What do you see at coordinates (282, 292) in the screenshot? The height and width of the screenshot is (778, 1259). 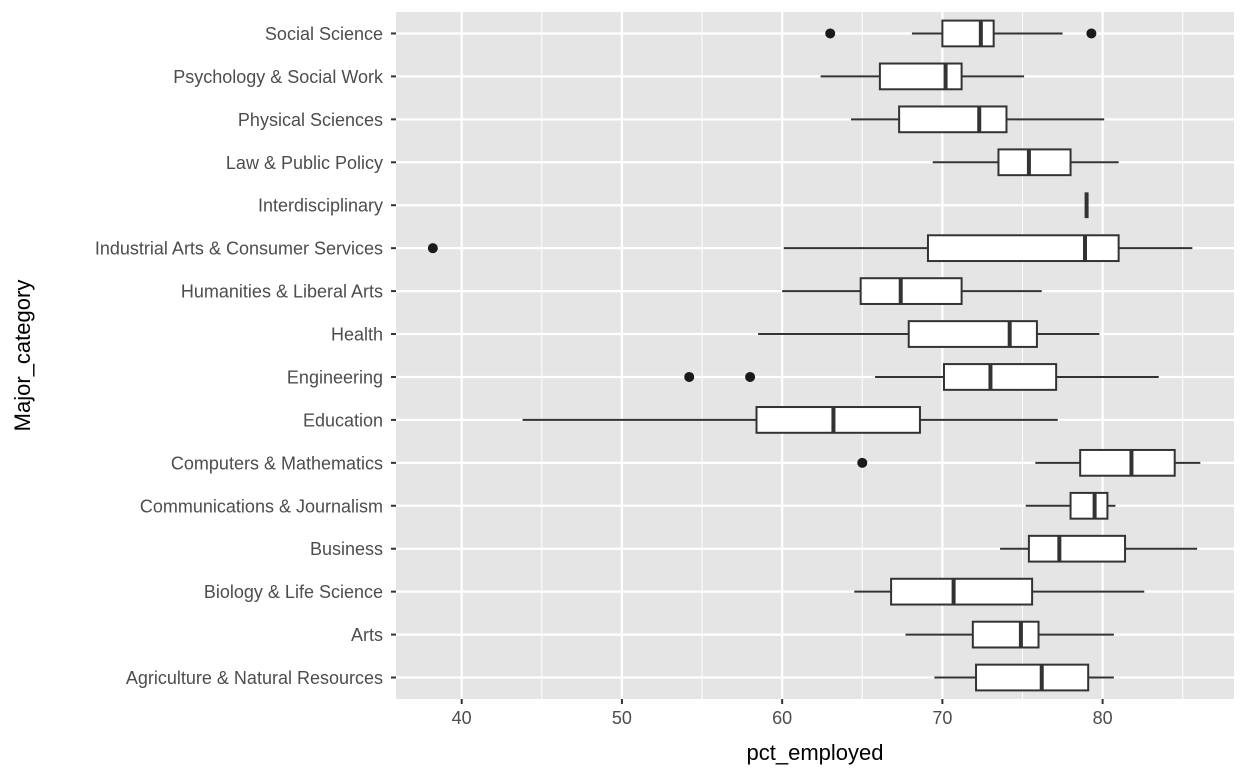 I see `y-tick-label: Humanities & Liberal Arts` at bounding box center [282, 292].